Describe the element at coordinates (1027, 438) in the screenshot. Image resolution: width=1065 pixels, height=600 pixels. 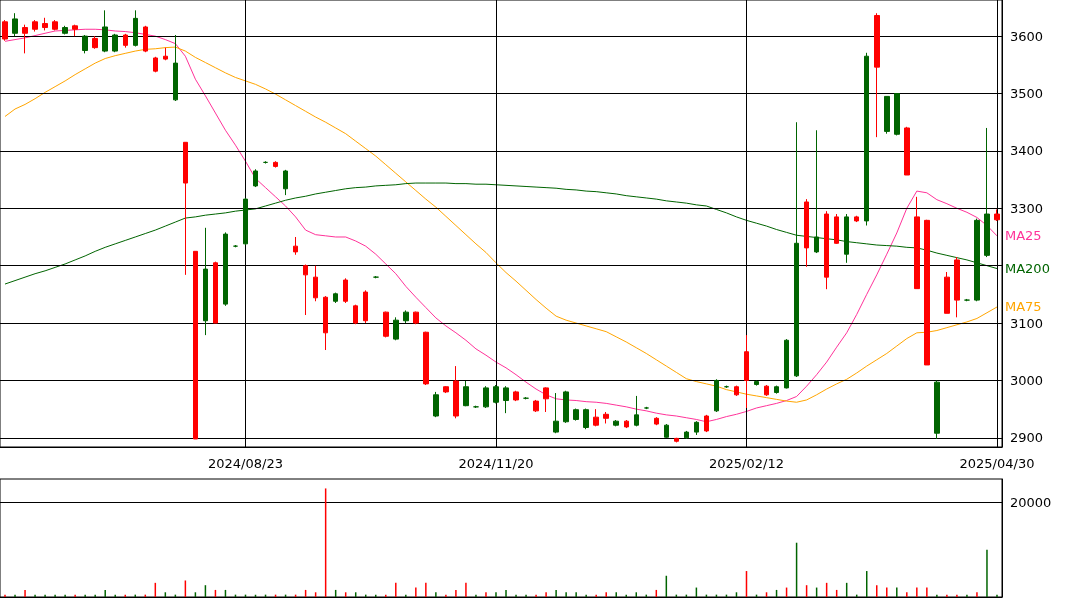
I see `y-tick-label: 2900` at that location.